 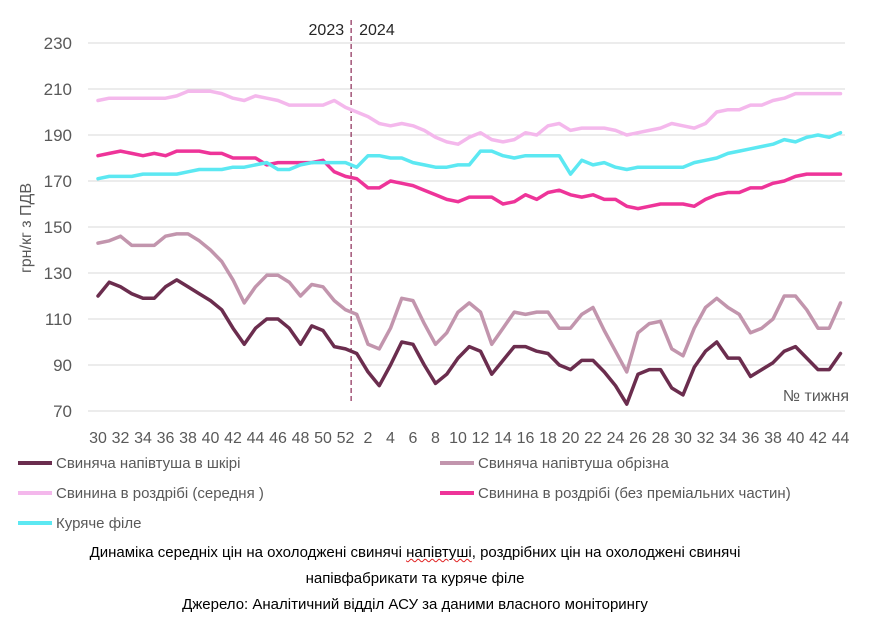 I want to click on x-tick-label: 6, so click(x=413, y=438).